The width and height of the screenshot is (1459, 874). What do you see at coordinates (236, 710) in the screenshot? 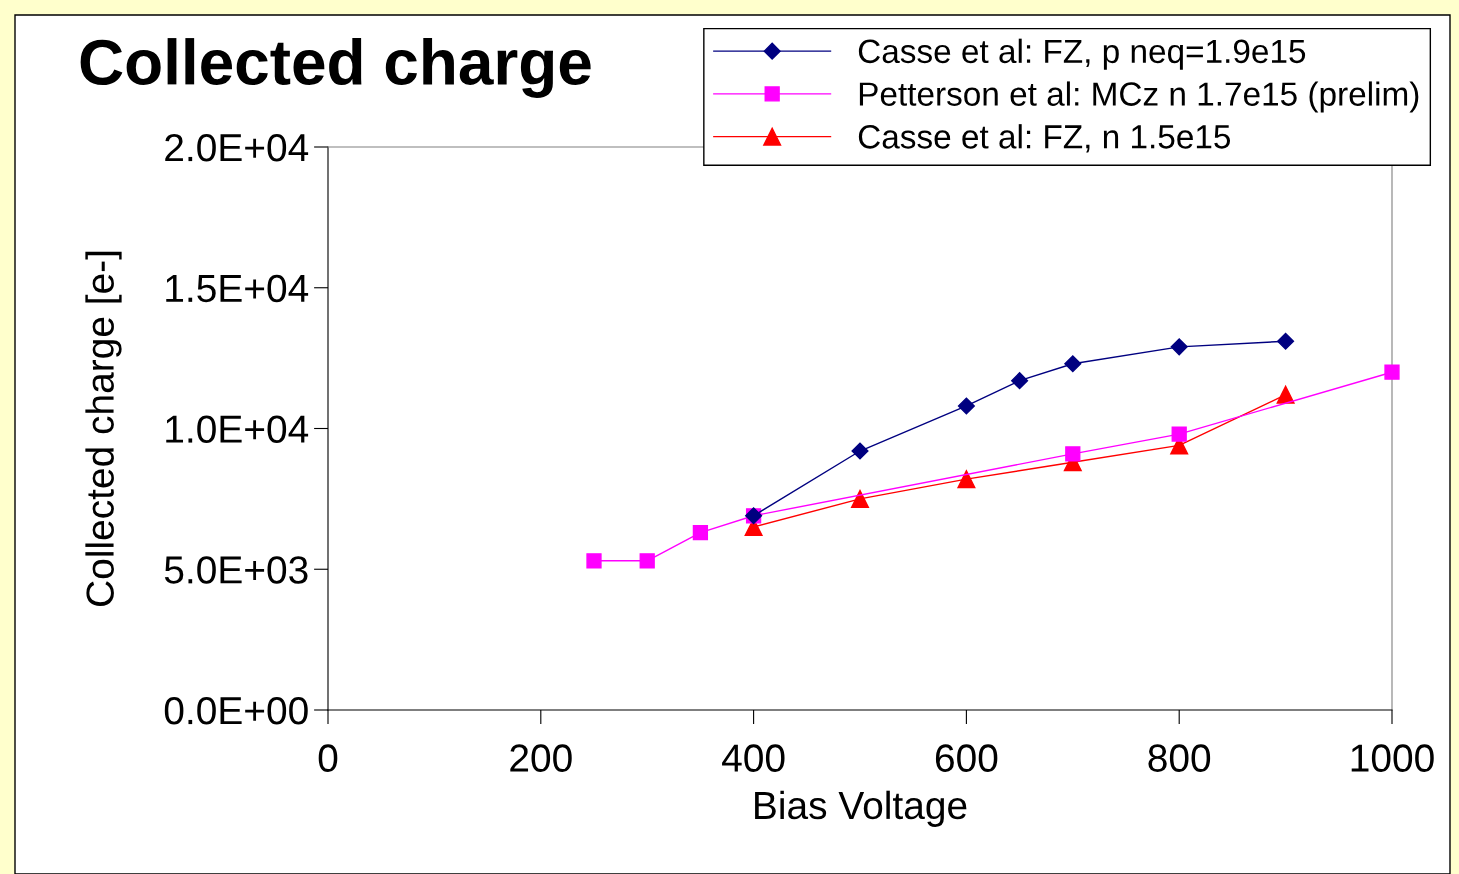
I see `y-tick-label: 0.0E+00` at bounding box center [236, 710].